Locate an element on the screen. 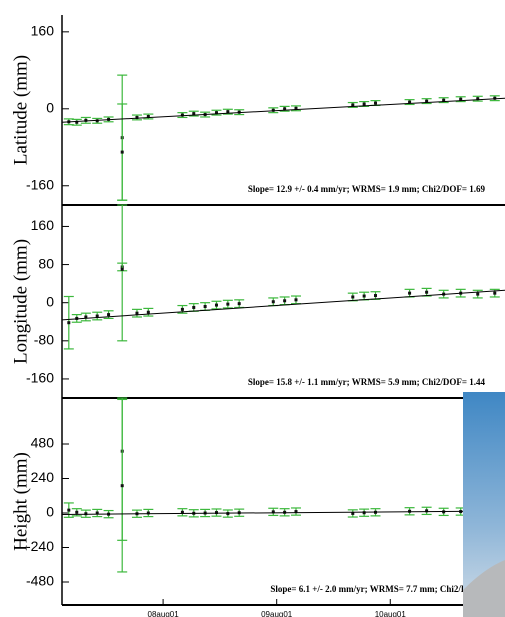 The height and width of the screenshot is (617, 505). y-tick-label: 480 is located at coordinates (43, 443).